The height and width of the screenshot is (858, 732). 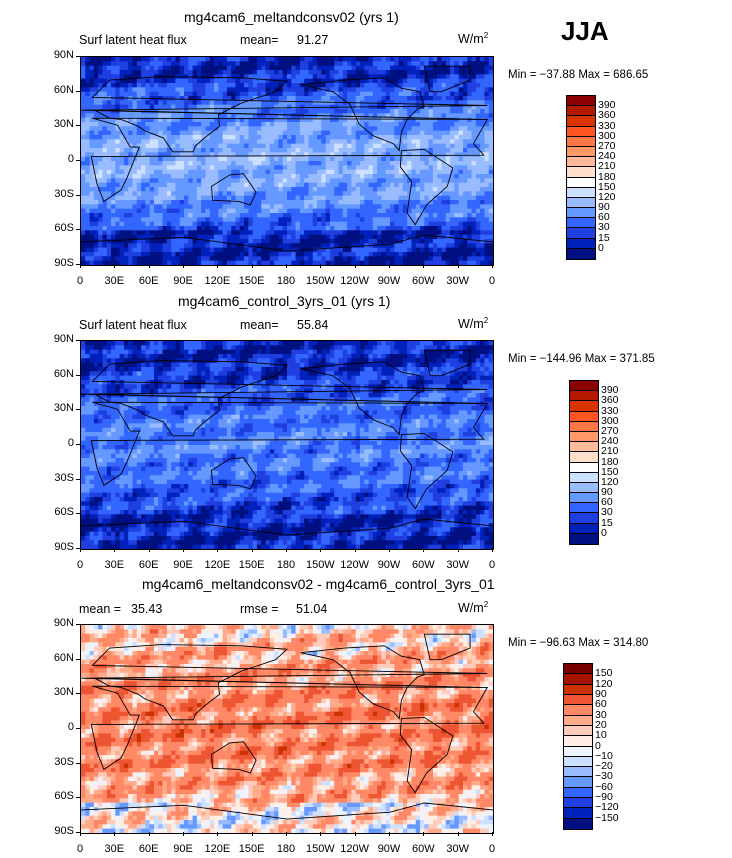 I want to click on colorbar-label: 330, so click(x=607, y=125).